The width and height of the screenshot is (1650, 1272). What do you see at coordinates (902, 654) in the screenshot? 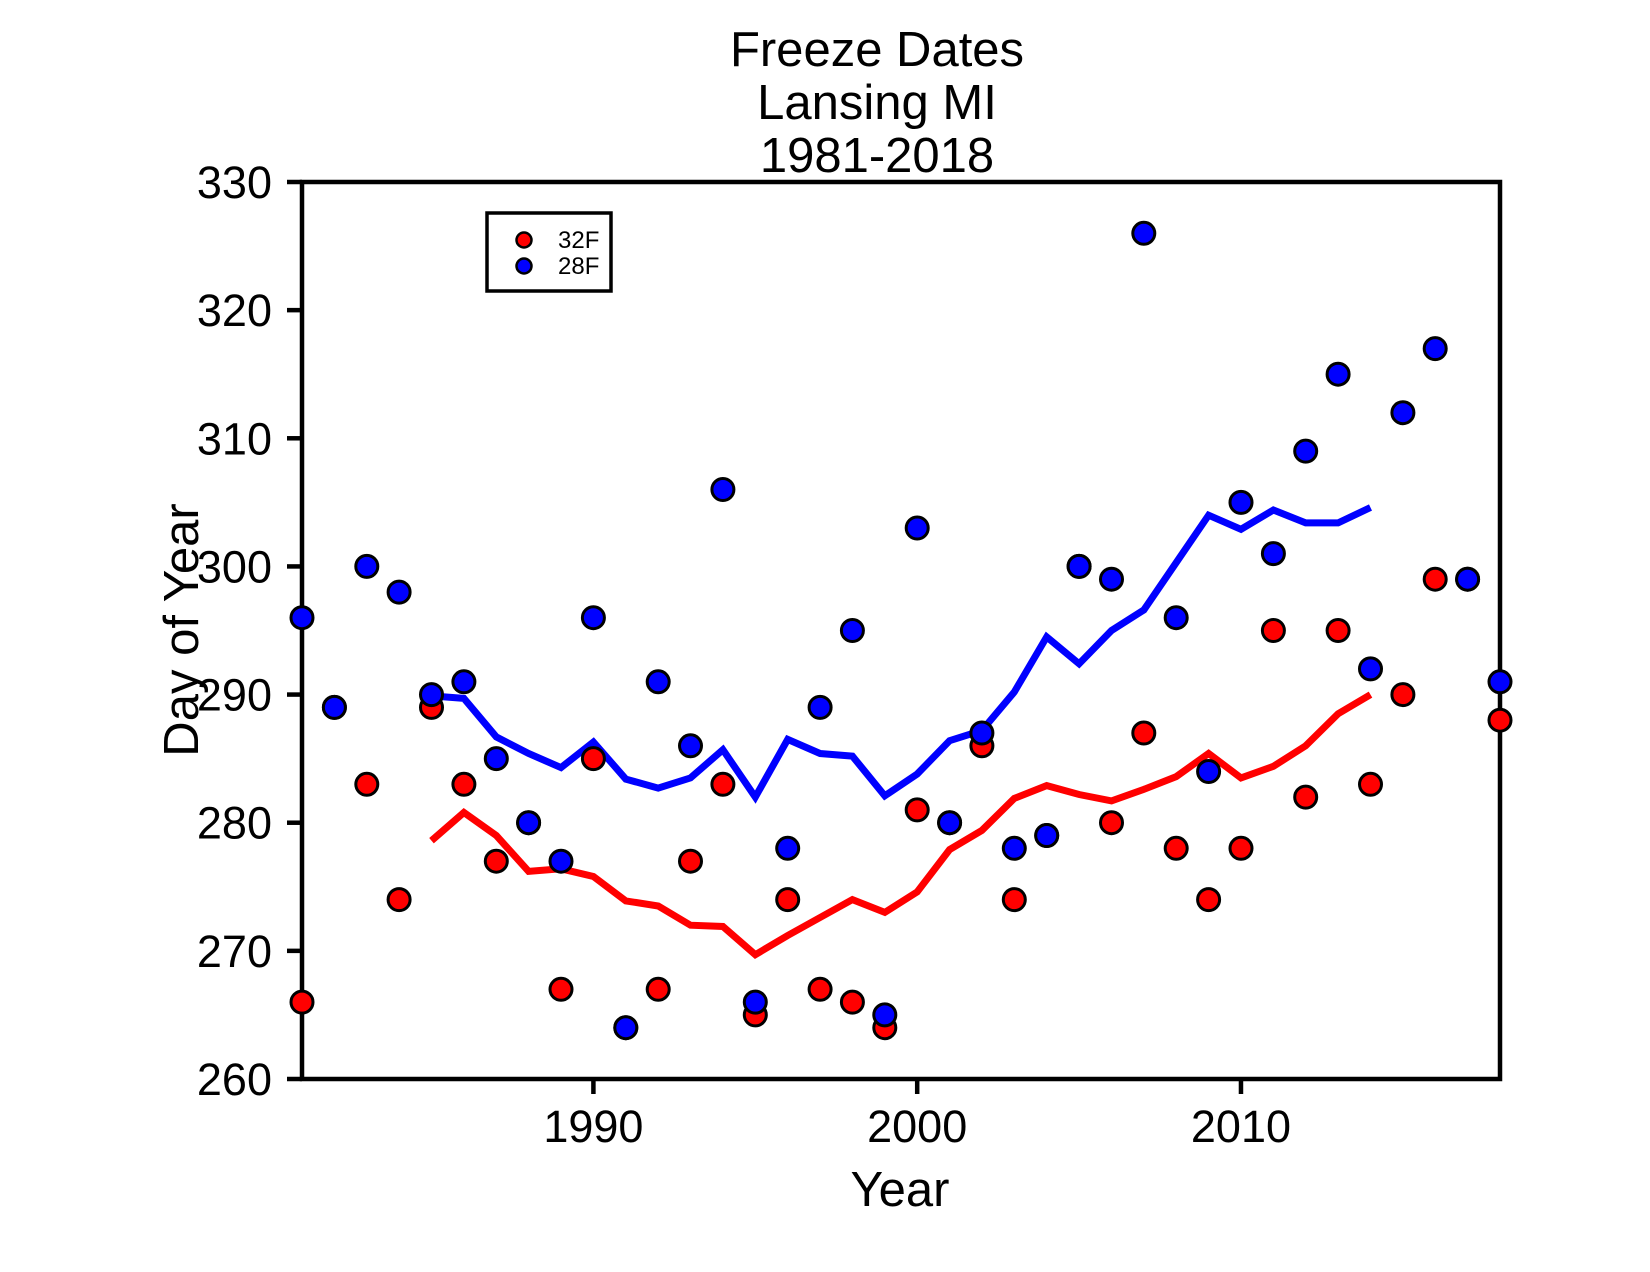
I see `trend-line-28f-trend` at bounding box center [902, 654].